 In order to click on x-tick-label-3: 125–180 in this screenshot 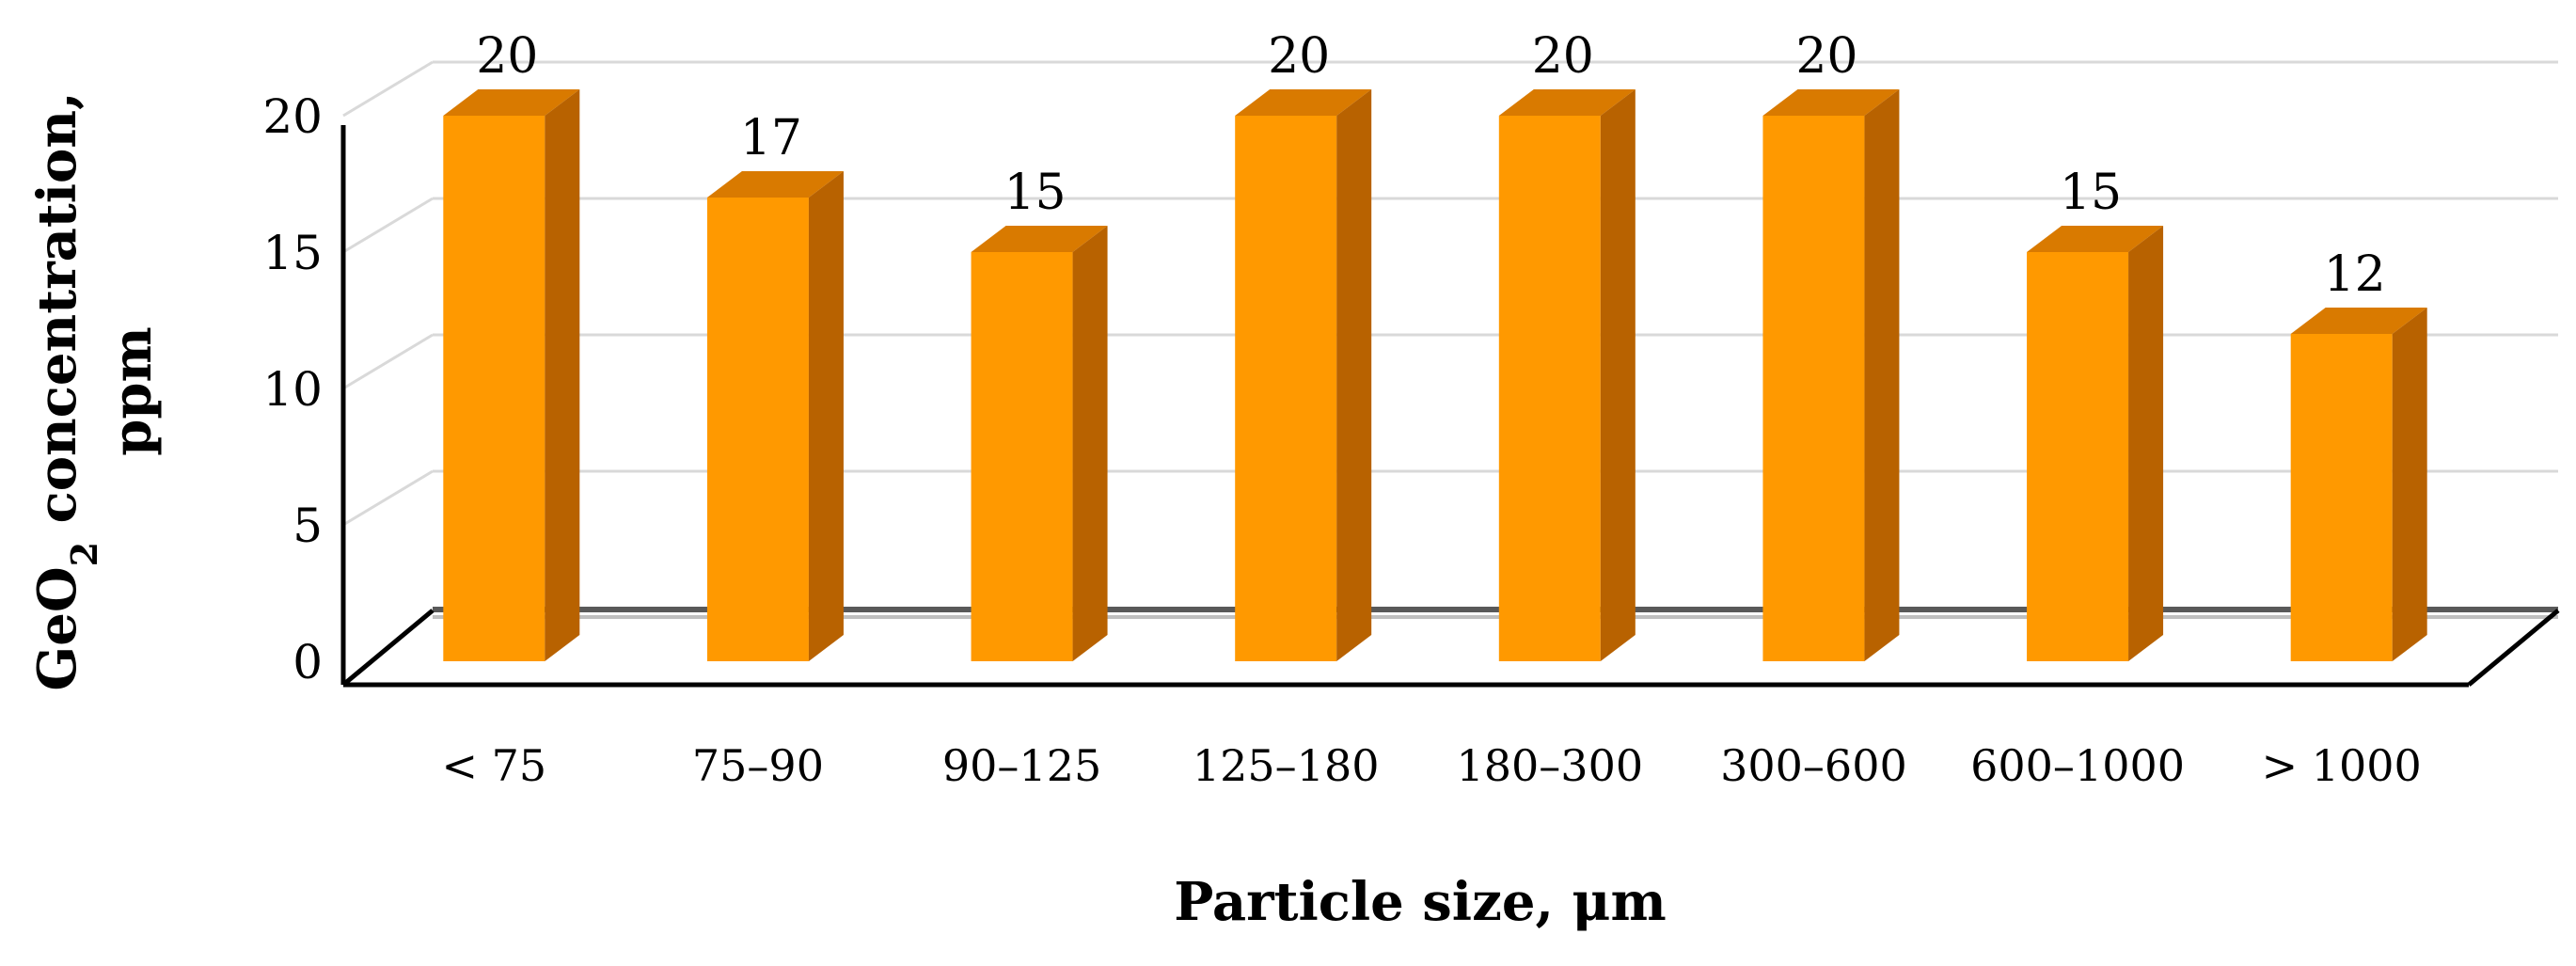, I will do `click(1286, 765)`.